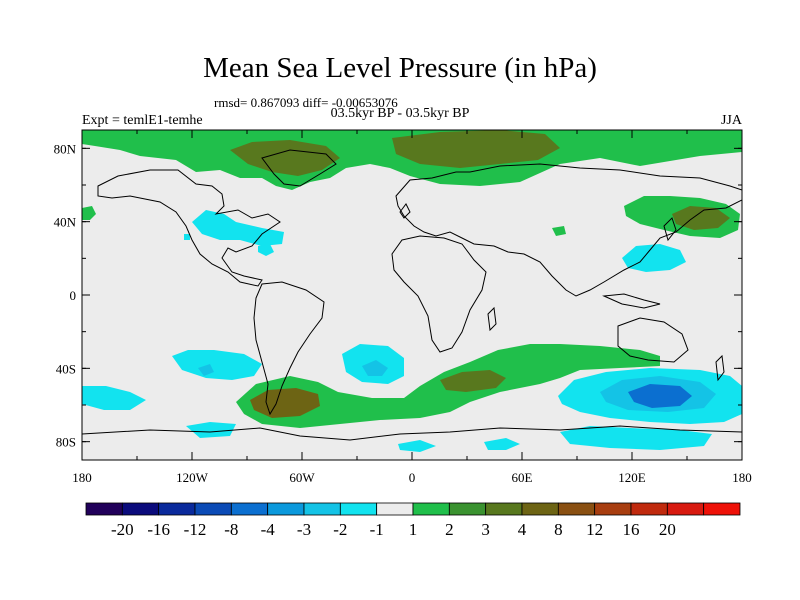 The width and height of the screenshot is (800, 600). I want to click on colorbar: -20 -16 -12 -8 -4 -3 -2 -1 1 2 3 4 8 12 16 20, so click(413, 520).